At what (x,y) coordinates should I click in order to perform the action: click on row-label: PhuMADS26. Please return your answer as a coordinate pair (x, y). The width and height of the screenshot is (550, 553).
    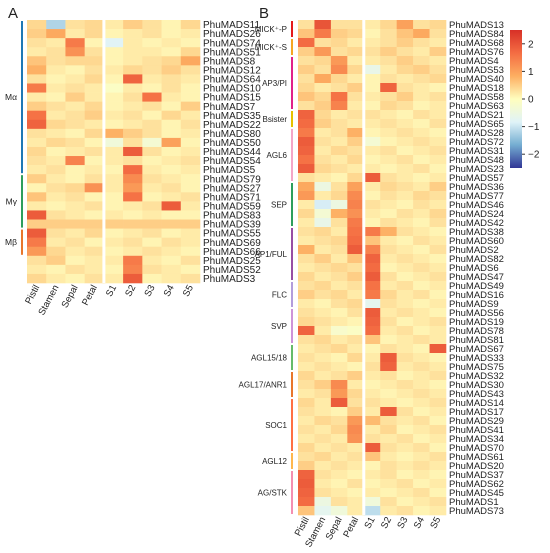
    Looking at the image, I should click on (232, 34).